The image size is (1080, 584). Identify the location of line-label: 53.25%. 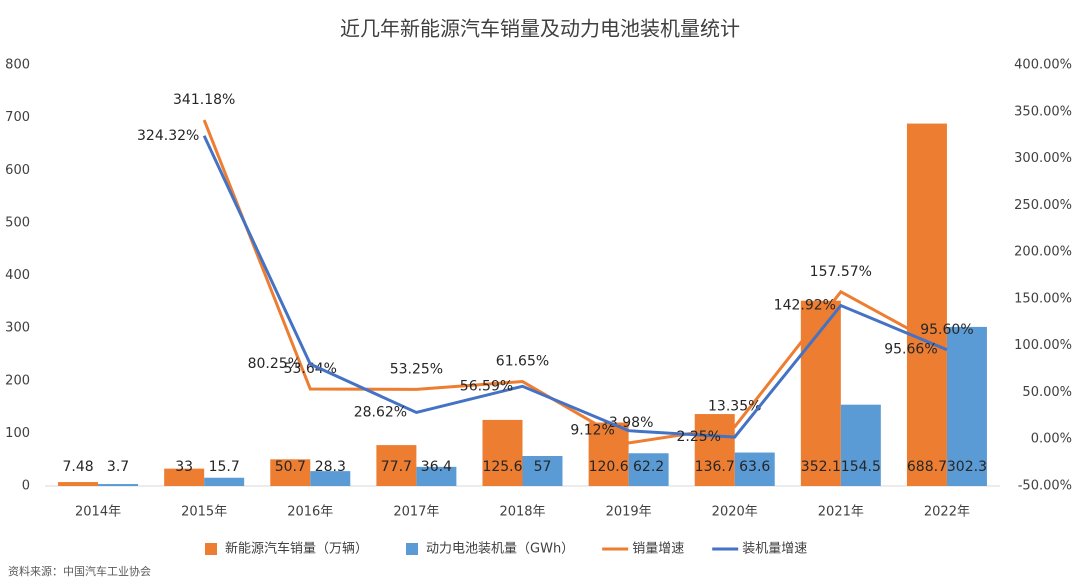
(416, 369).